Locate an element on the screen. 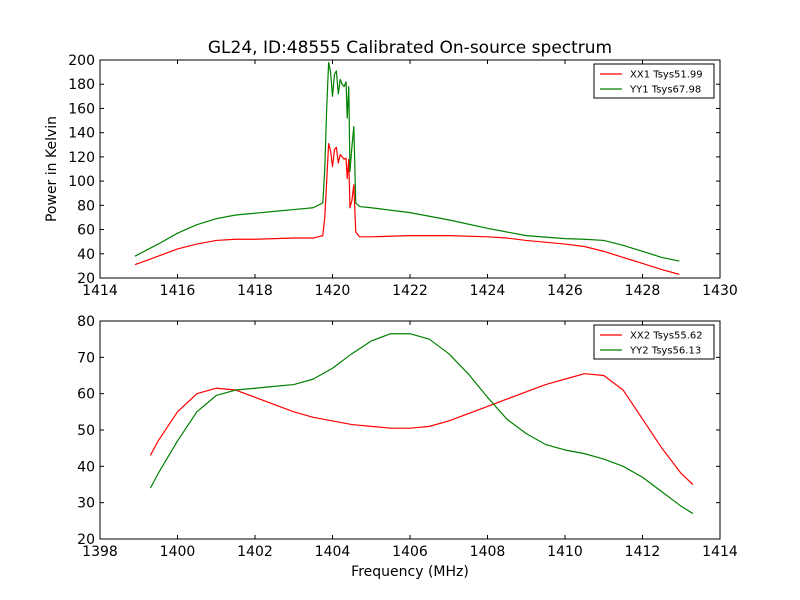 The height and width of the screenshot is (600, 800). y-tick-label-1-4: 60 is located at coordinates (86, 395).